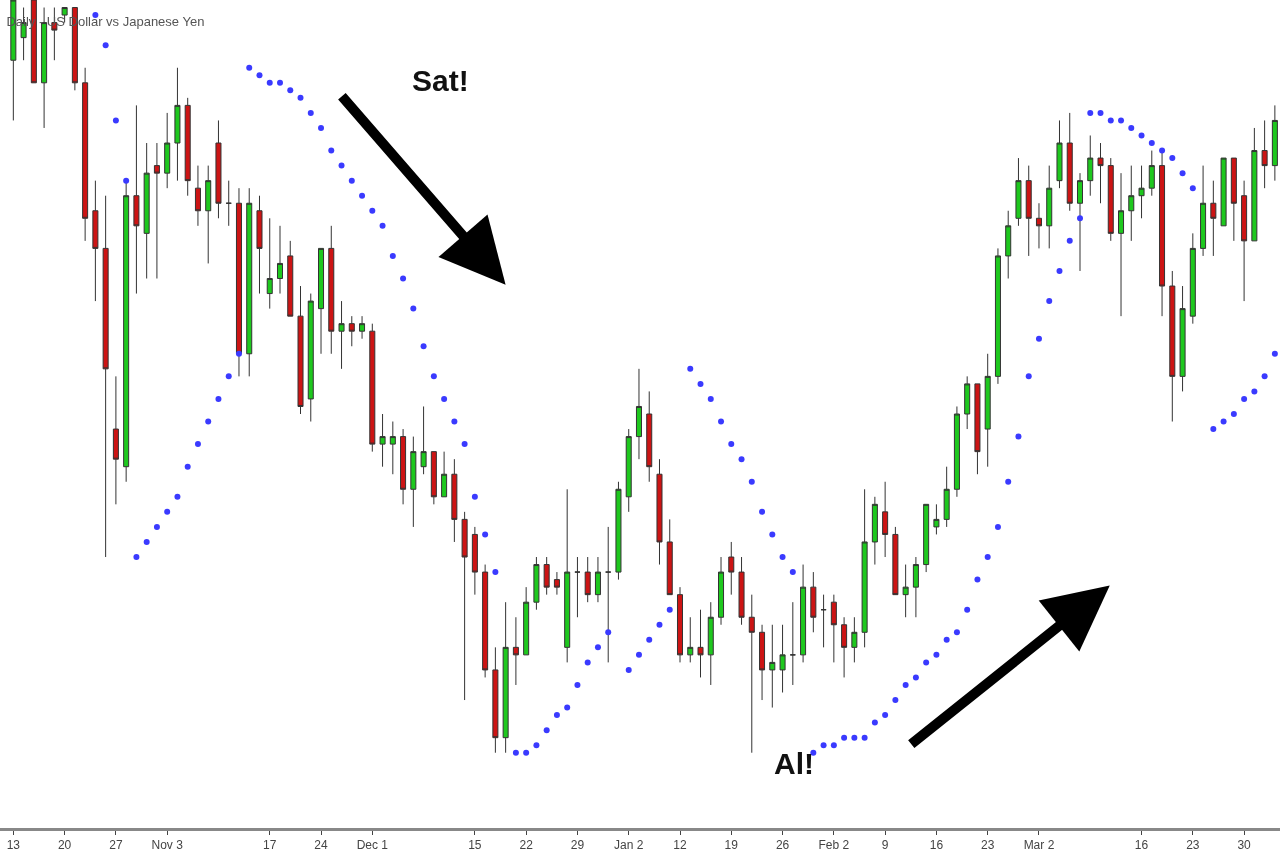 The width and height of the screenshot is (1280, 853). Describe the element at coordinates (321, 845) in the screenshot. I see `x-tick-label: 24` at that location.